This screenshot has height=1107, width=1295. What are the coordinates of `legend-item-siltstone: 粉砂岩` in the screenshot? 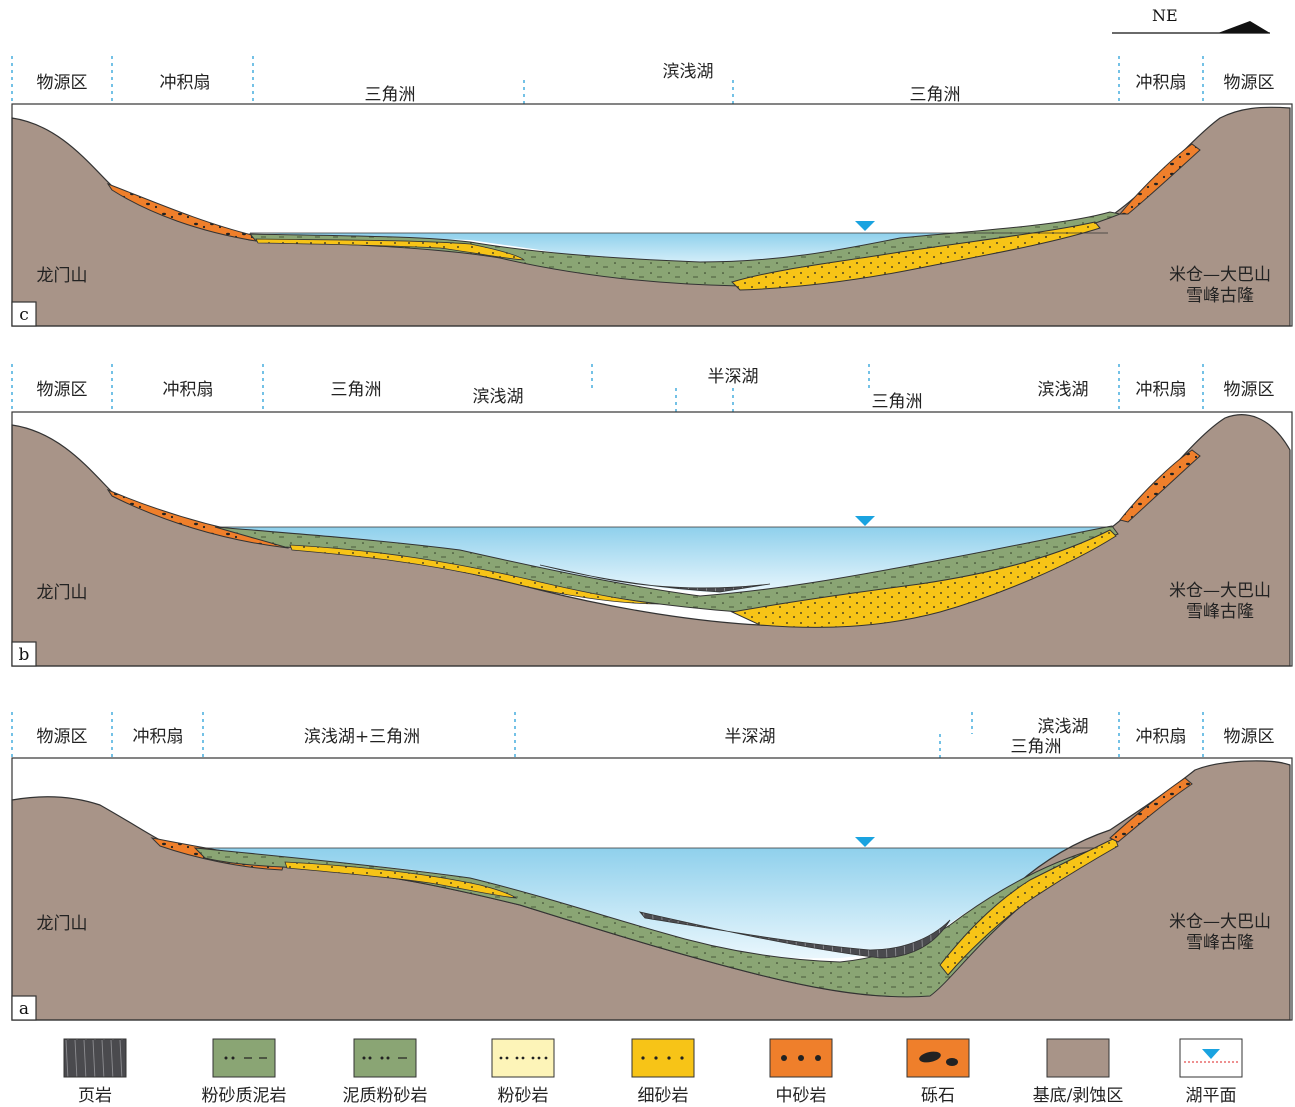 It's located at (523, 1072).